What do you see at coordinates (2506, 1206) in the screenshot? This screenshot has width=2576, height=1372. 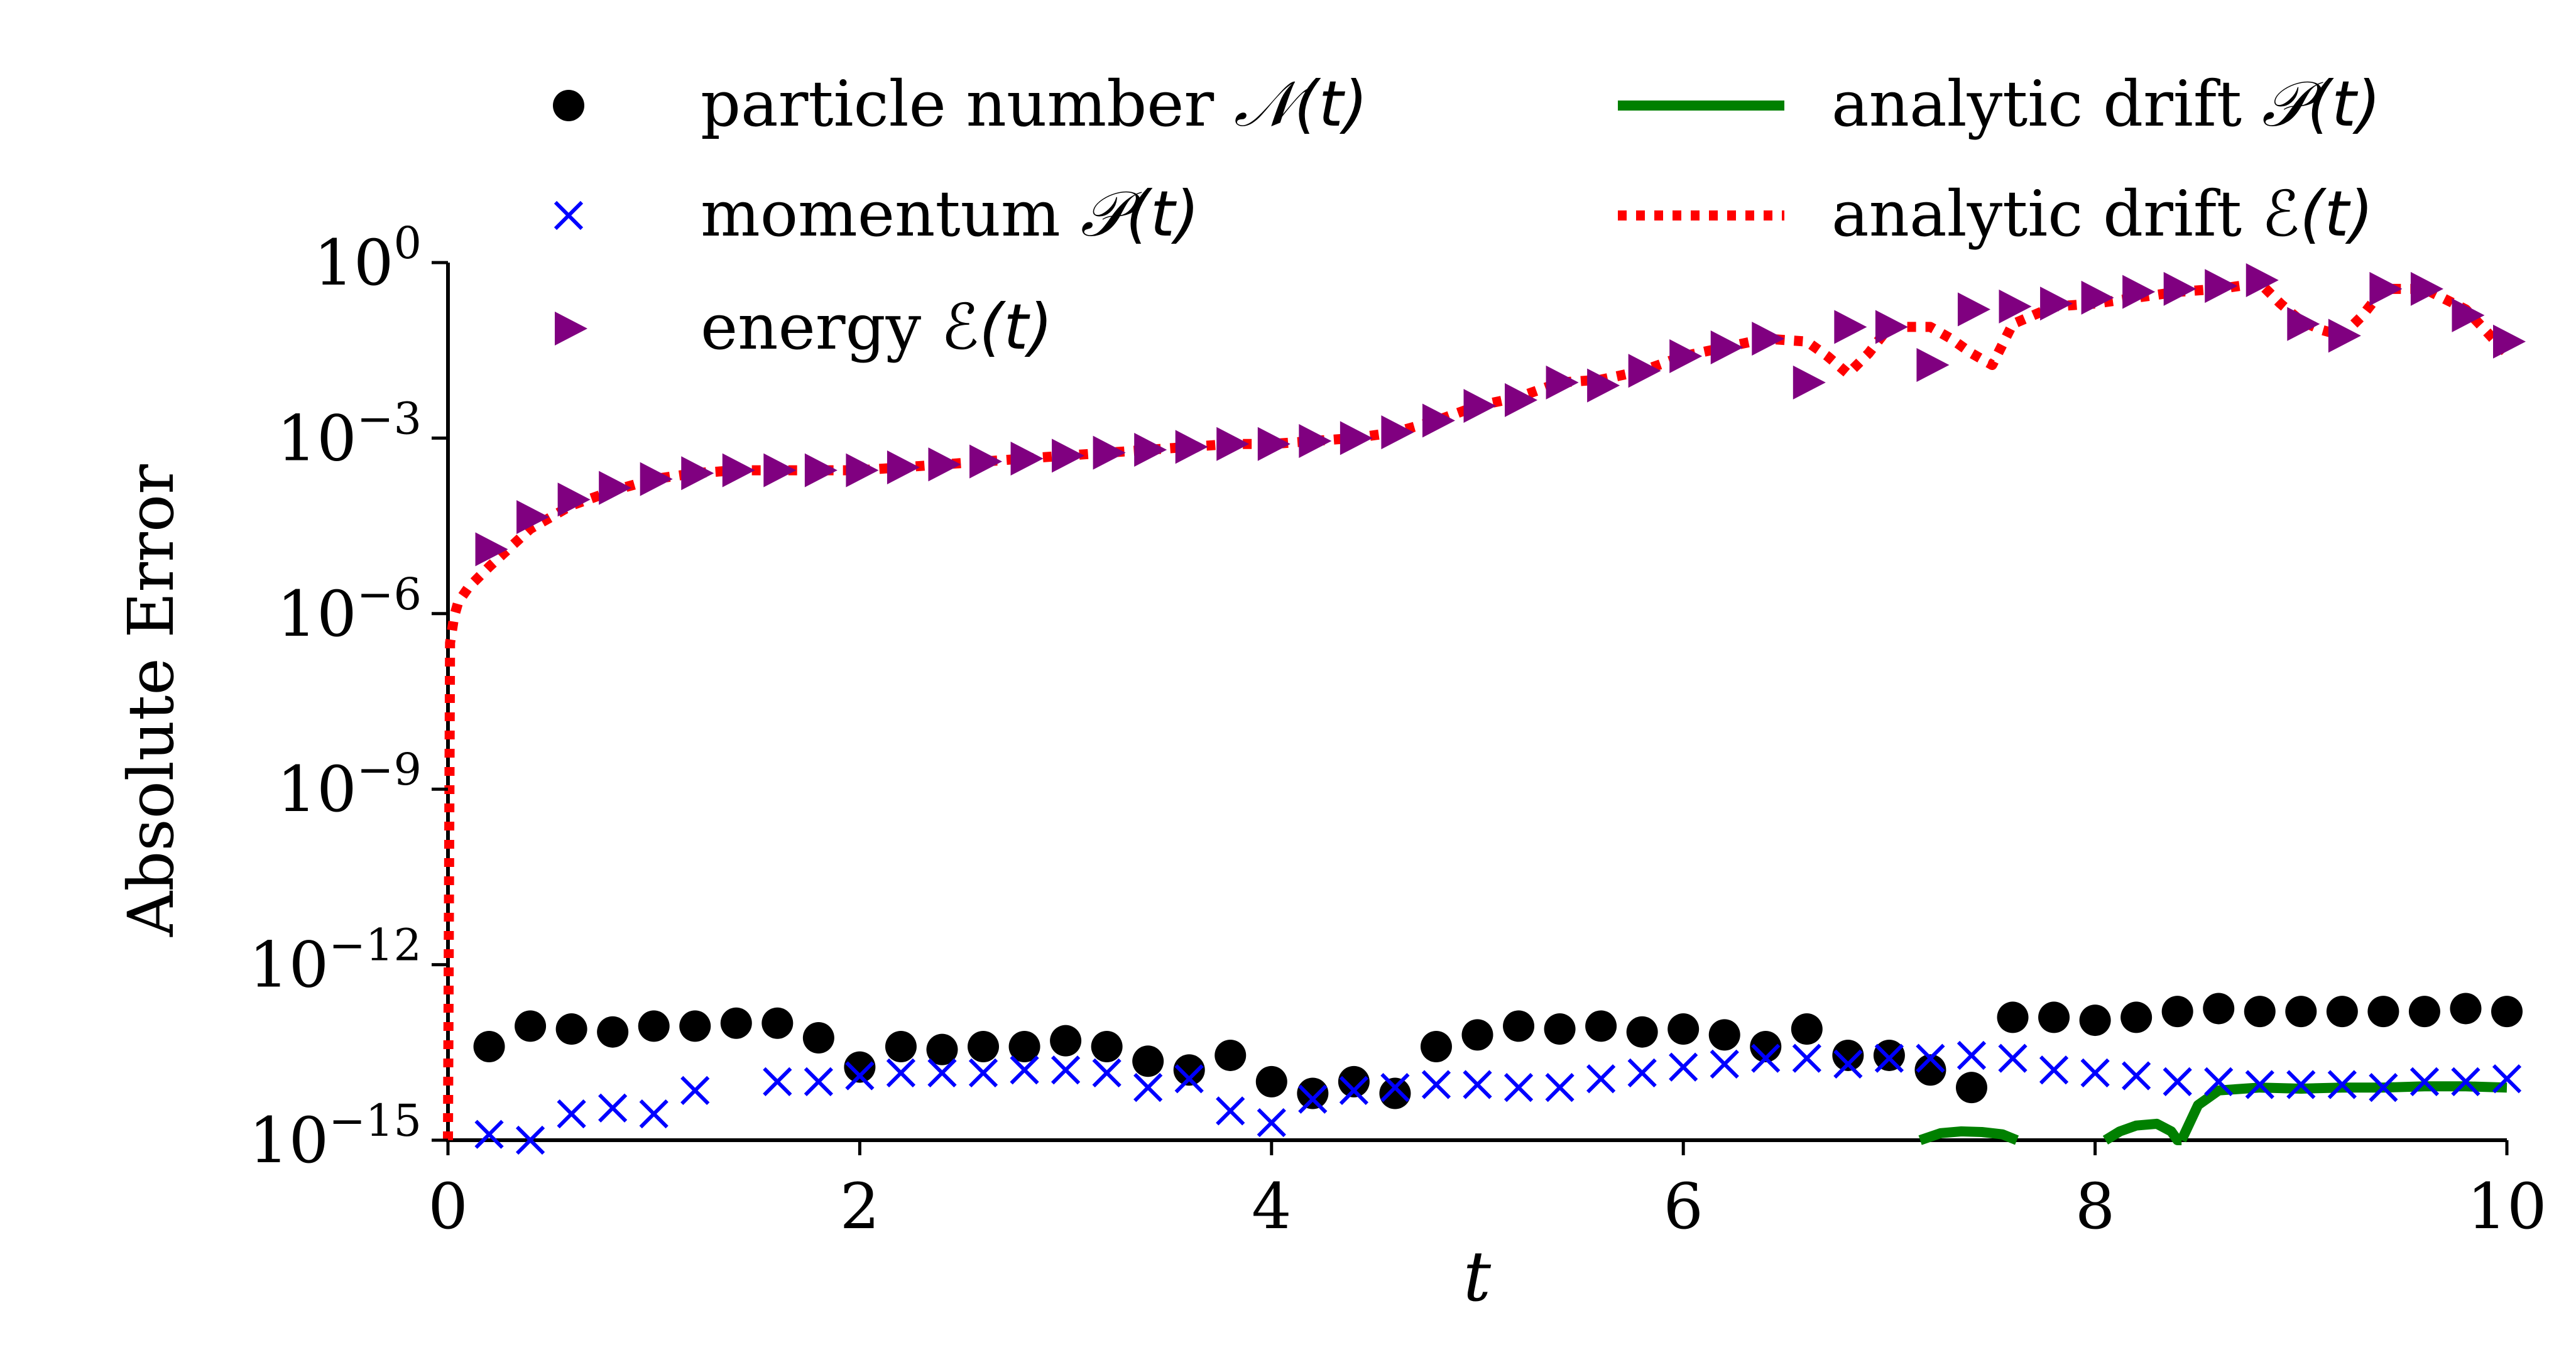 I see `x-tick-label: 10` at bounding box center [2506, 1206].